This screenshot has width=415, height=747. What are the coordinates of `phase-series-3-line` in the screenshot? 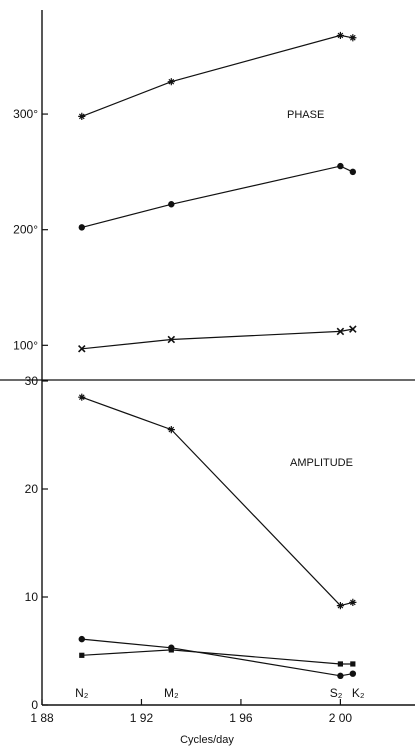 It's located at (217, 339).